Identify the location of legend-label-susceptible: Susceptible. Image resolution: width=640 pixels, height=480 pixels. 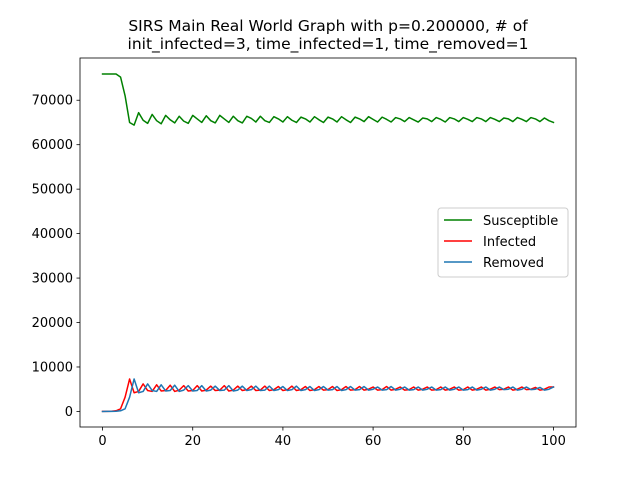
(520, 221).